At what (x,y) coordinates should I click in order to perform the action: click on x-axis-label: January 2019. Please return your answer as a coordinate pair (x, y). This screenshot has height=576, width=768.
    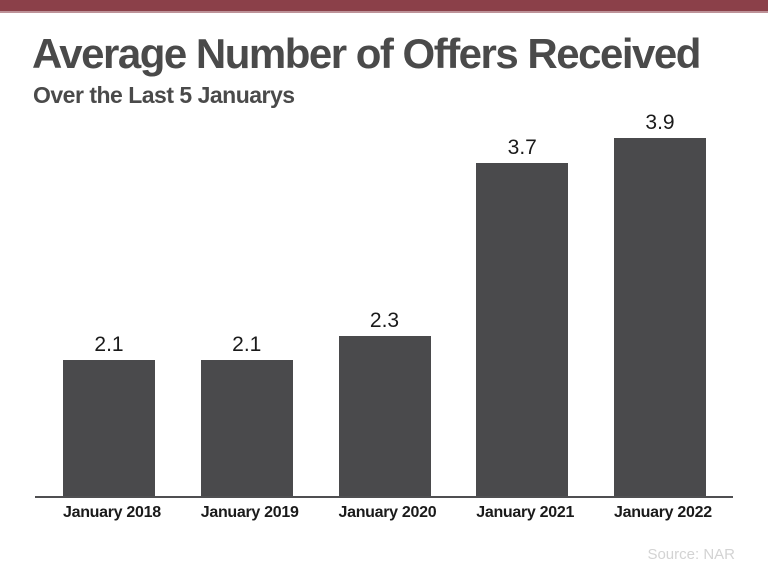
    Looking at the image, I should click on (249, 512).